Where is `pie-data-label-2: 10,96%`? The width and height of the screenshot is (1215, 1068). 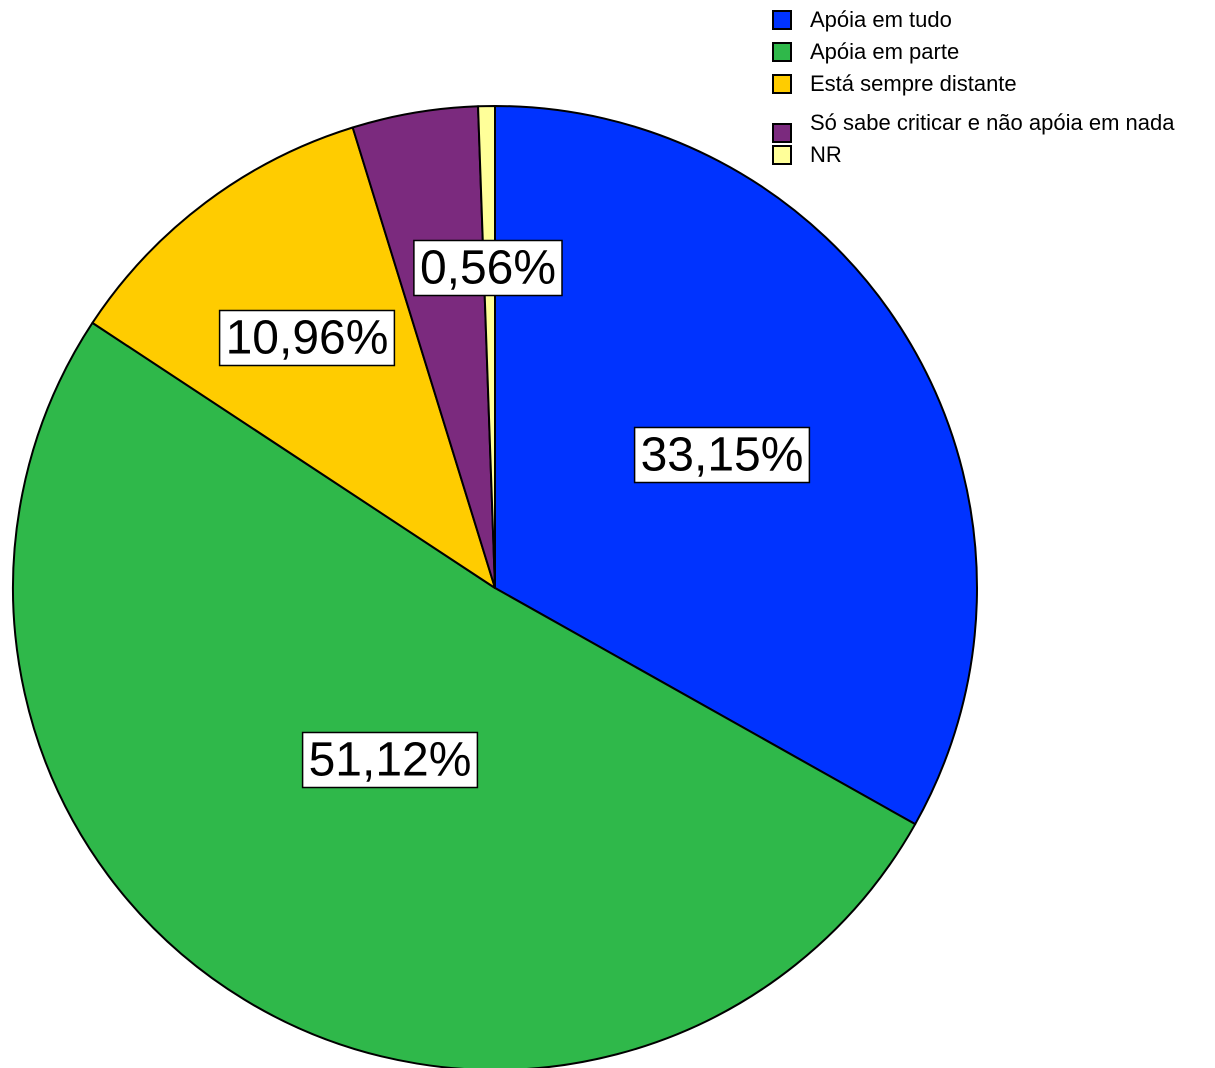
pie-data-label-2: 10,96% is located at coordinates (307, 338).